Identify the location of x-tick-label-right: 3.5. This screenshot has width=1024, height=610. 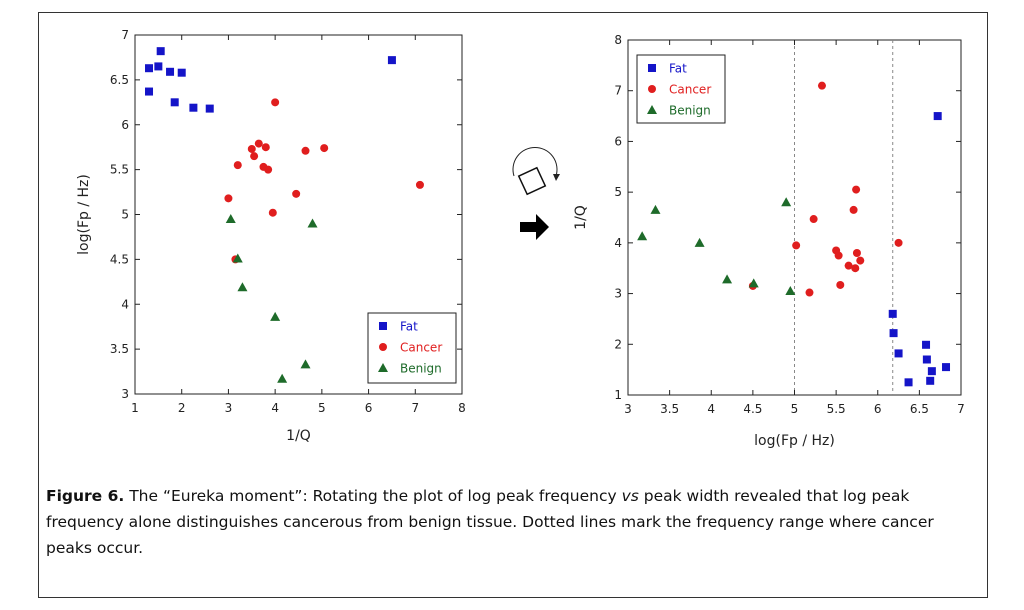
(669, 409).